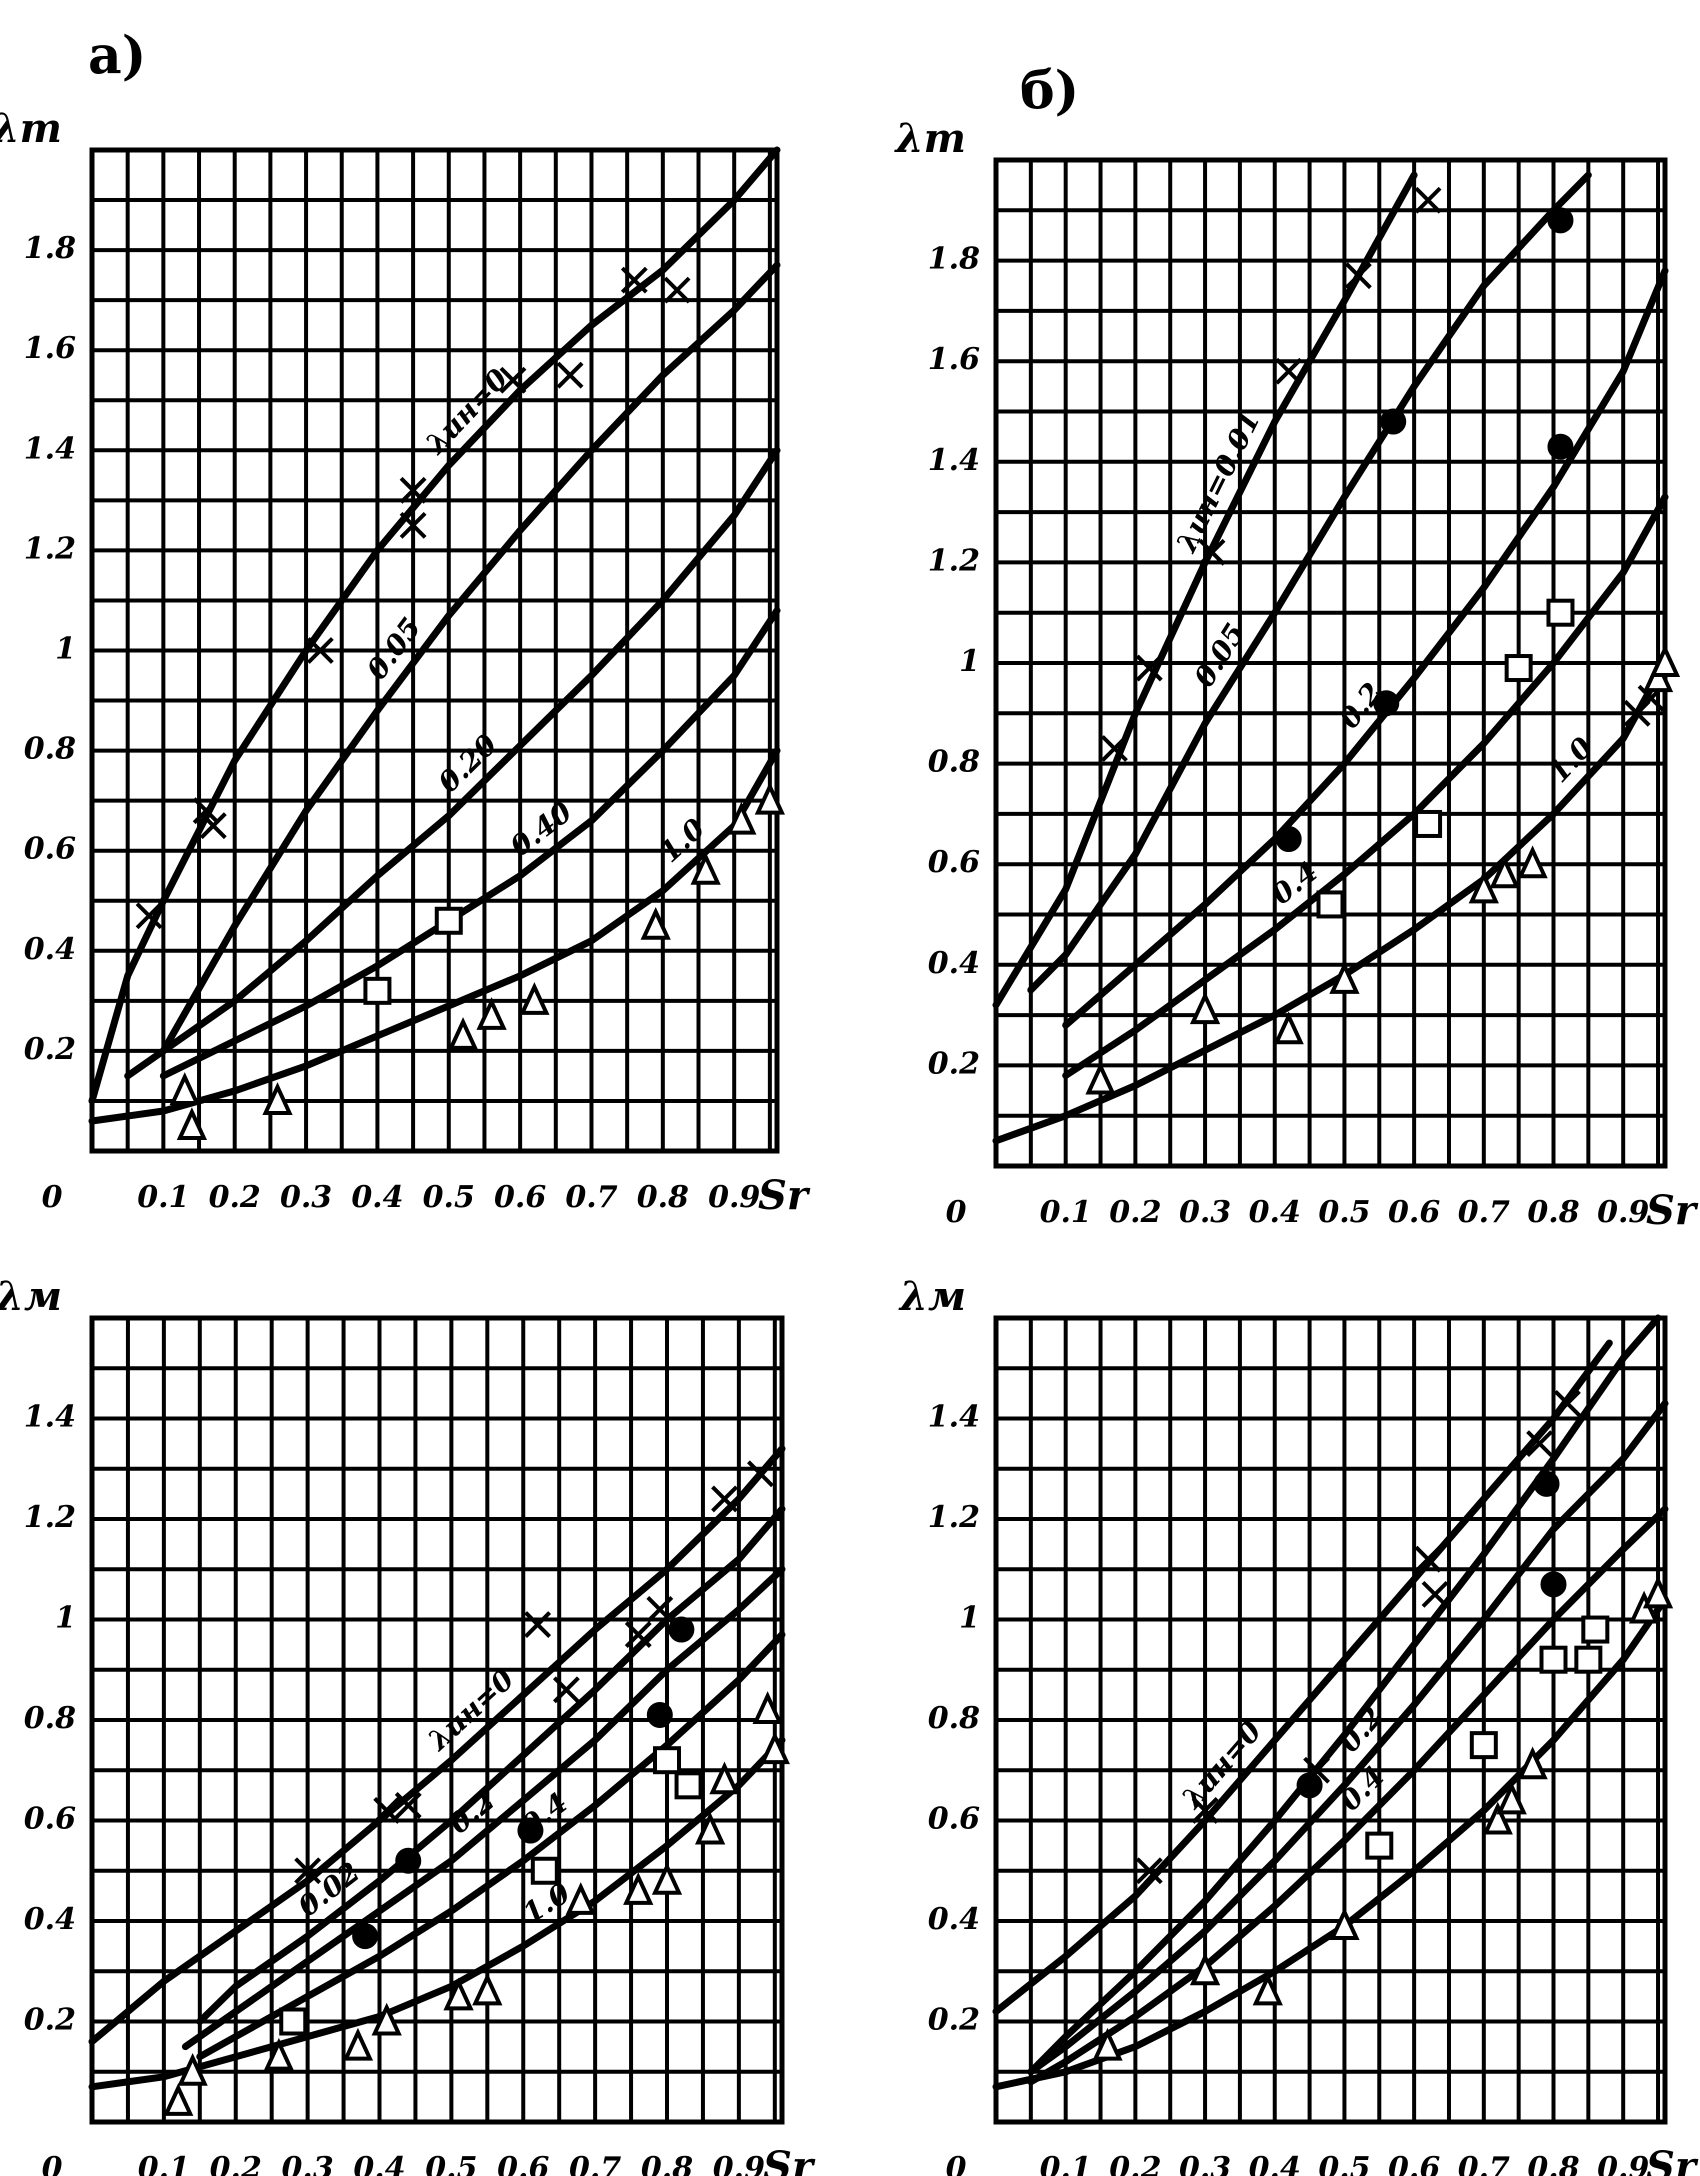 The width and height of the screenshot is (1700, 2176). I want to click on x-tick-label: 0.8, so click(663, 1197).